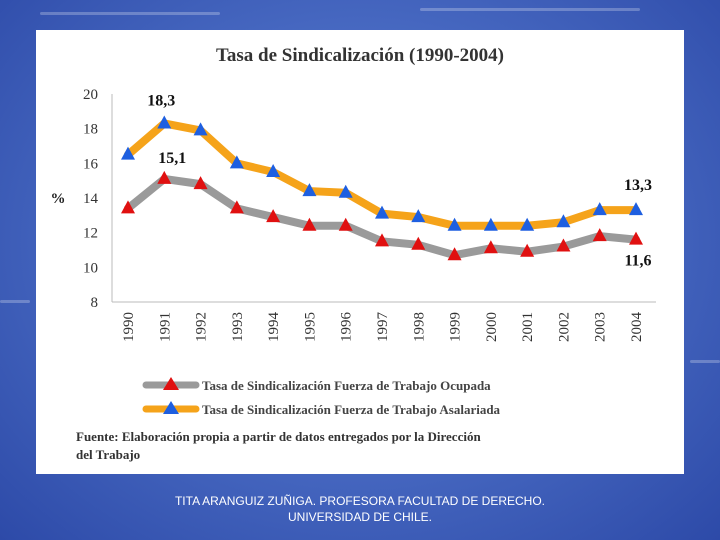 Image resolution: width=720 pixels, height=540 pixels. I want to click on x-tick-label: 1996, so click(347, 327).